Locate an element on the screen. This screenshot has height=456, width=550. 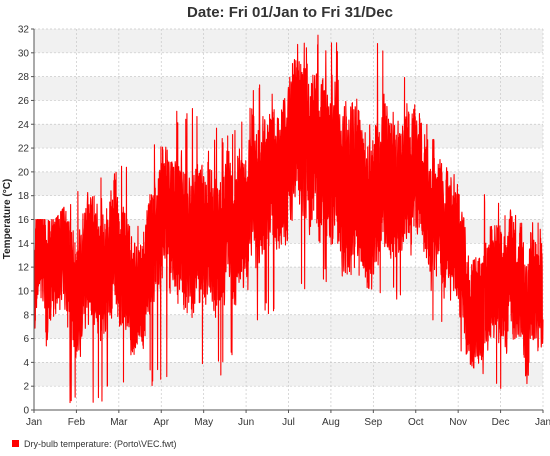
y-tick-label: 2 is located at coordinates (26, 387).